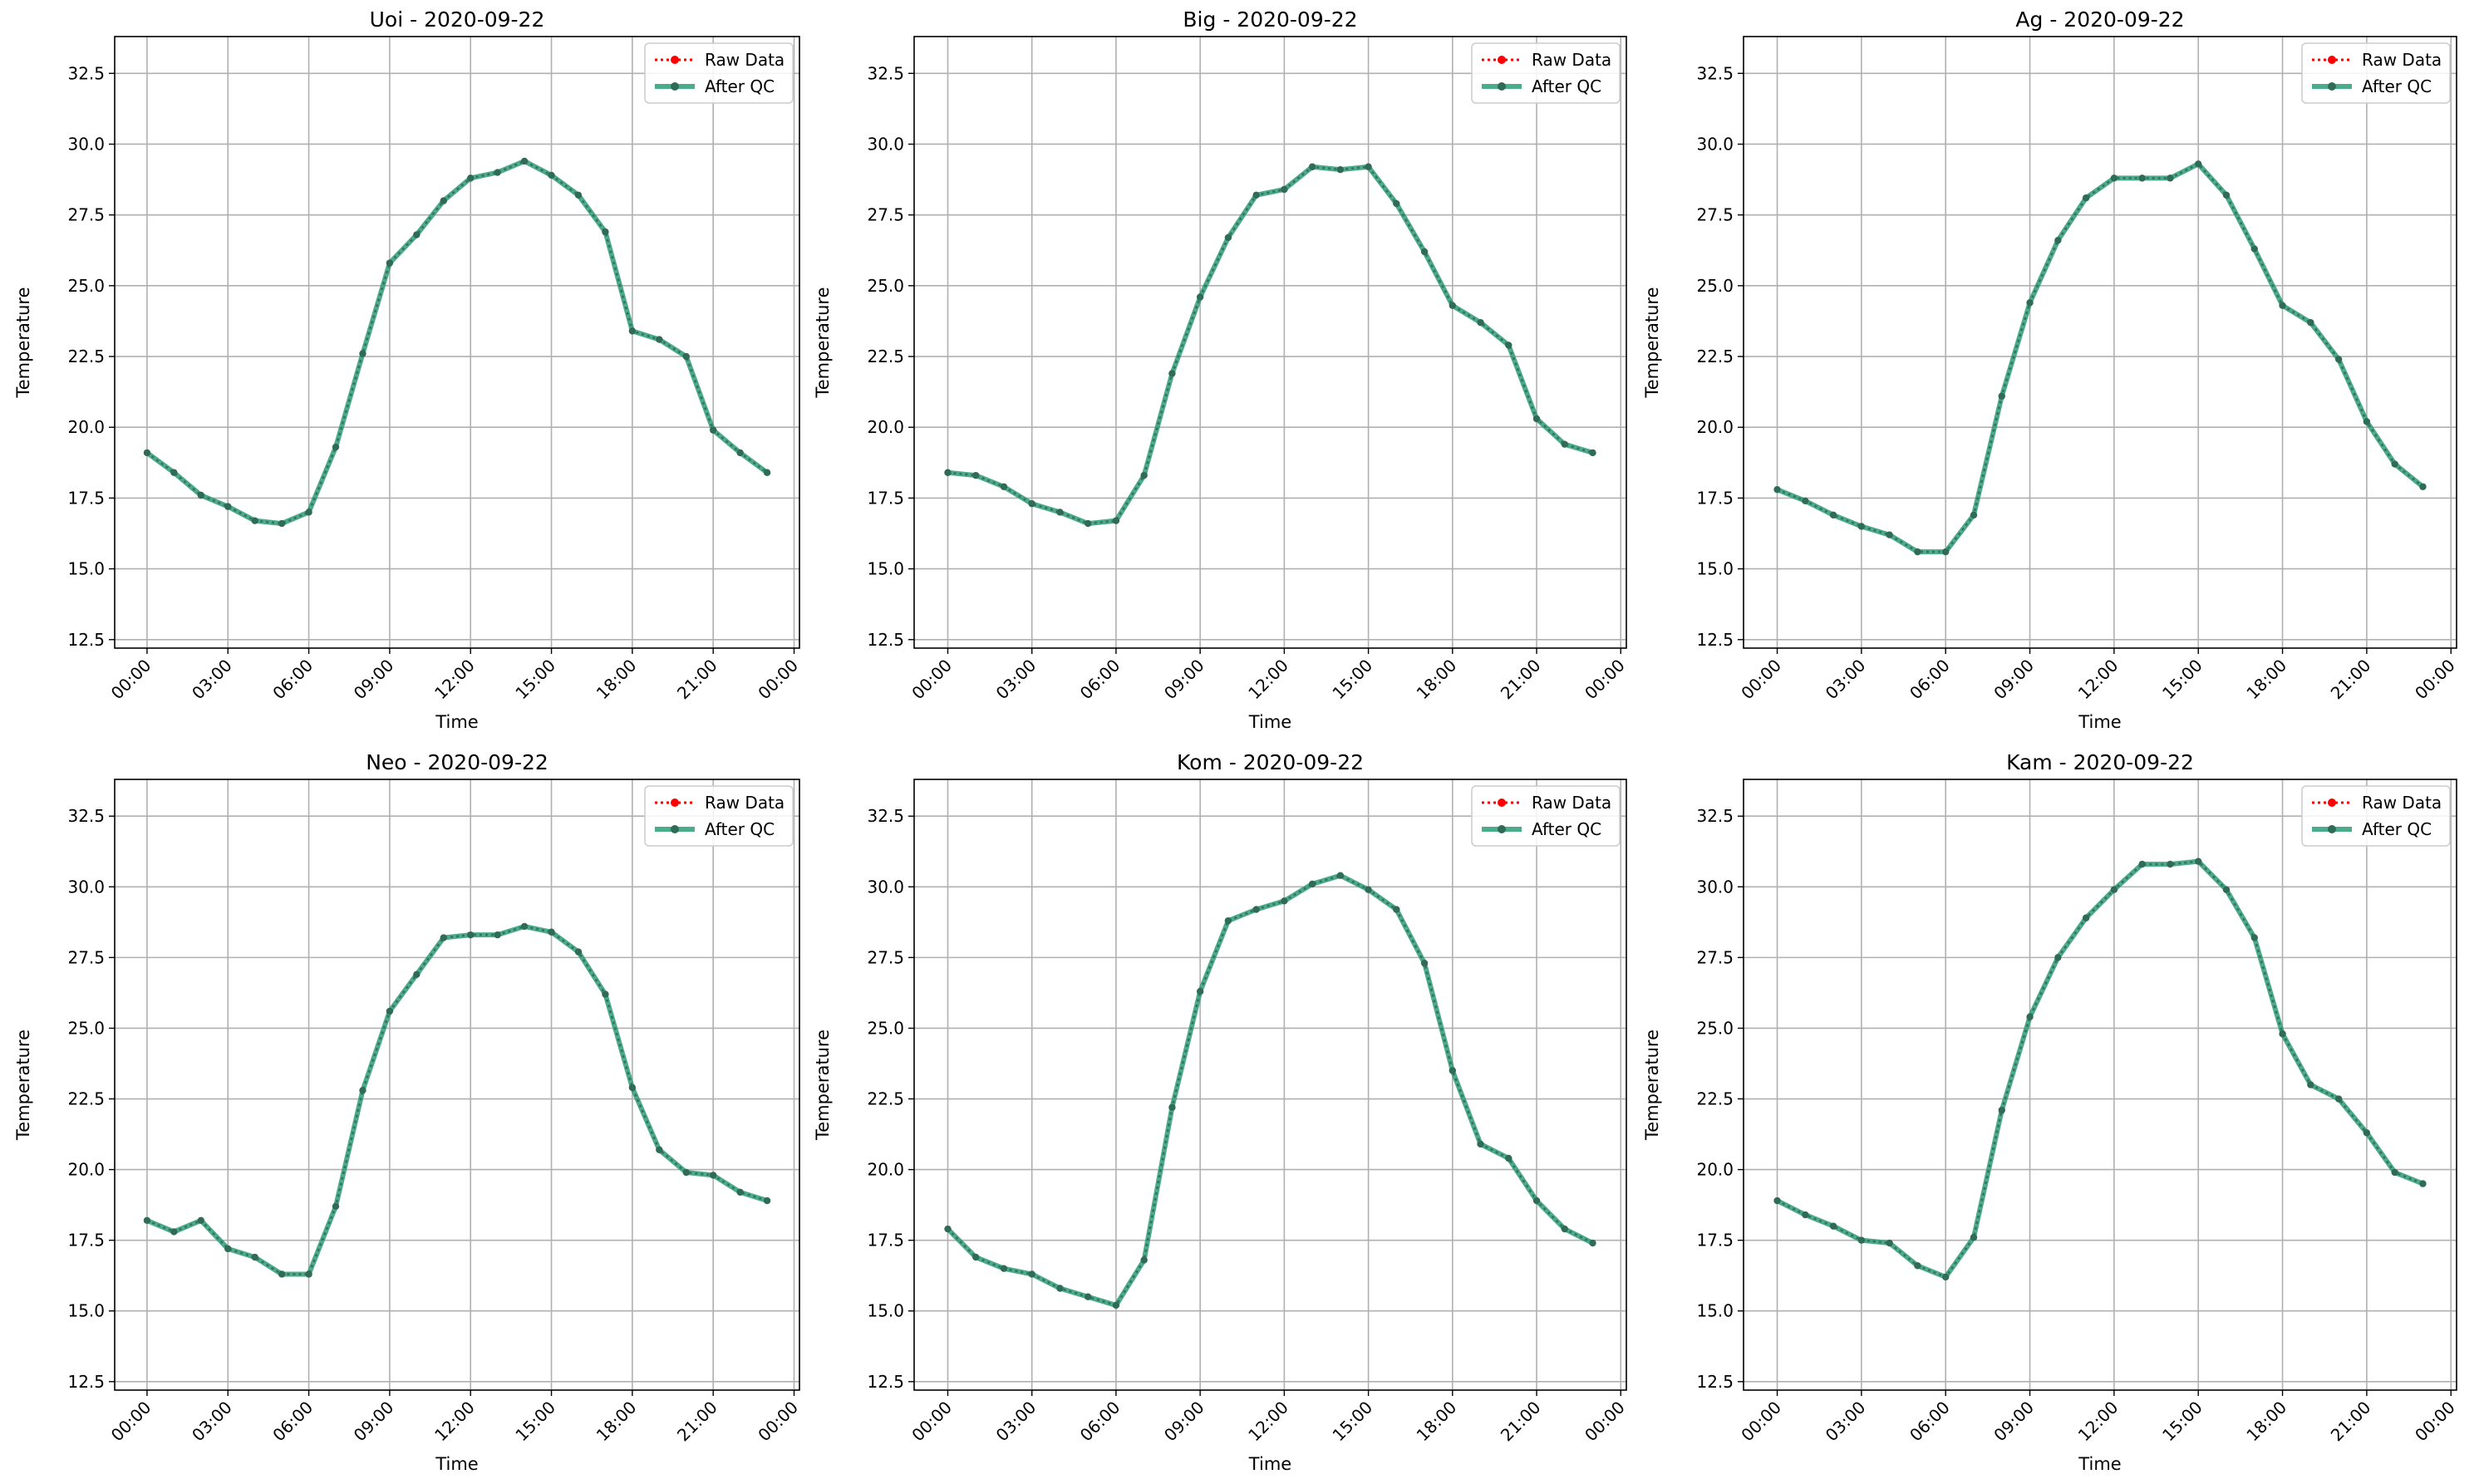 The width and height of the screenshot is (2479, 1484). I want to click on y-tick-label: 25.0, so click(86, 286).